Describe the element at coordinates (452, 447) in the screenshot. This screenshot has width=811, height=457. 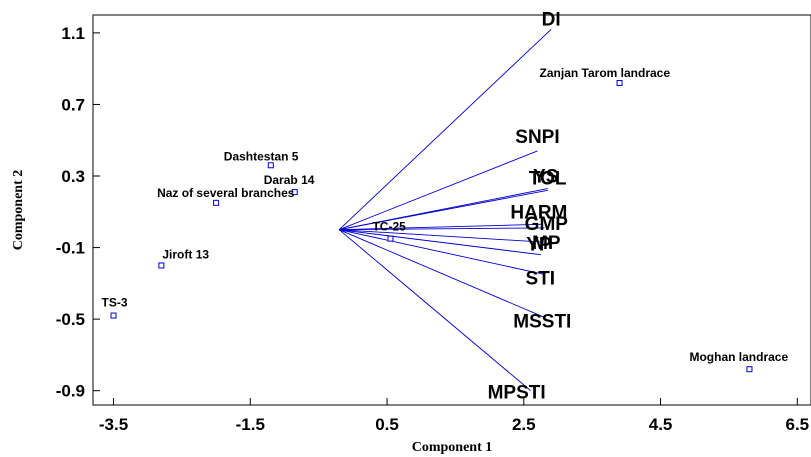
I see `x-axis-title: Component 1` at that location.